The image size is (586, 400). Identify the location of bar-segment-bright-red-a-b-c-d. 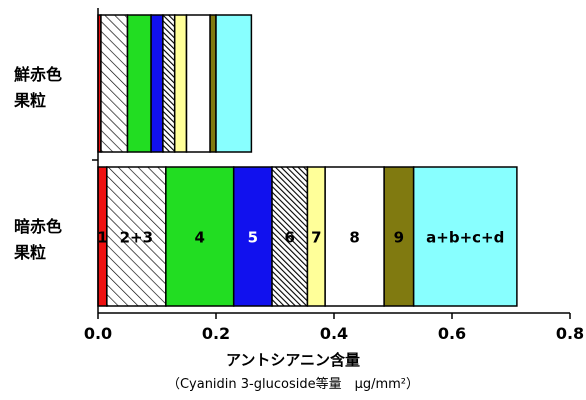
(234, 83).